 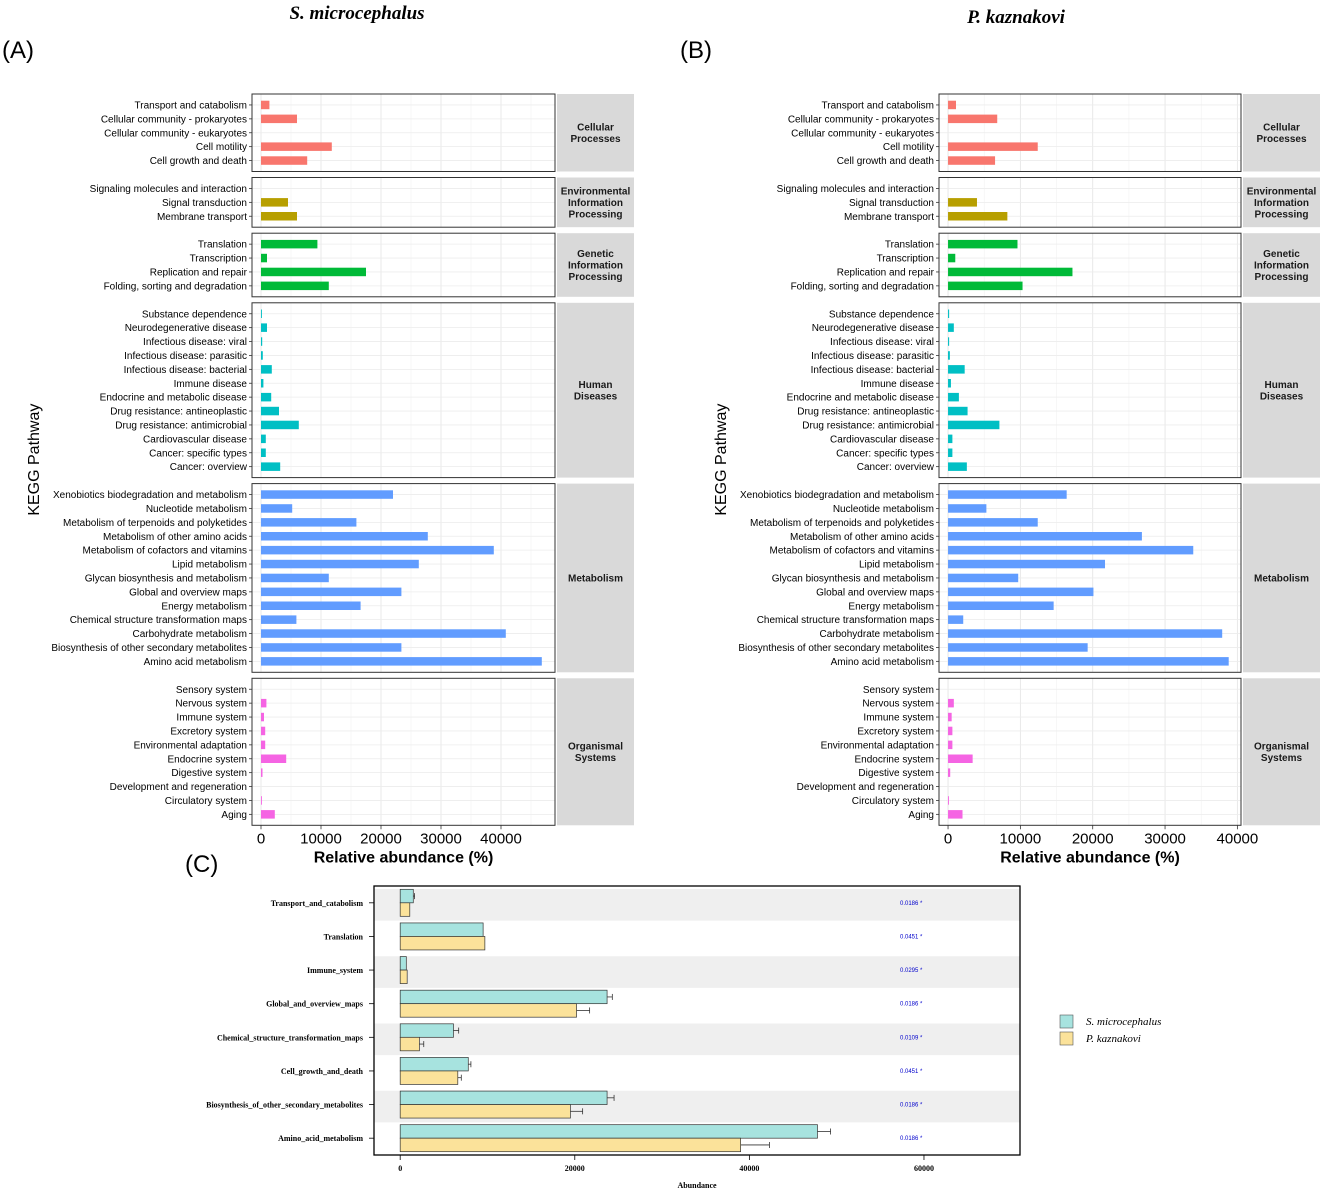 What do you see at coordinates (313, 272) in the screenshot?
I see `bar-replication-and-repair` at bounding box center [313, 272].